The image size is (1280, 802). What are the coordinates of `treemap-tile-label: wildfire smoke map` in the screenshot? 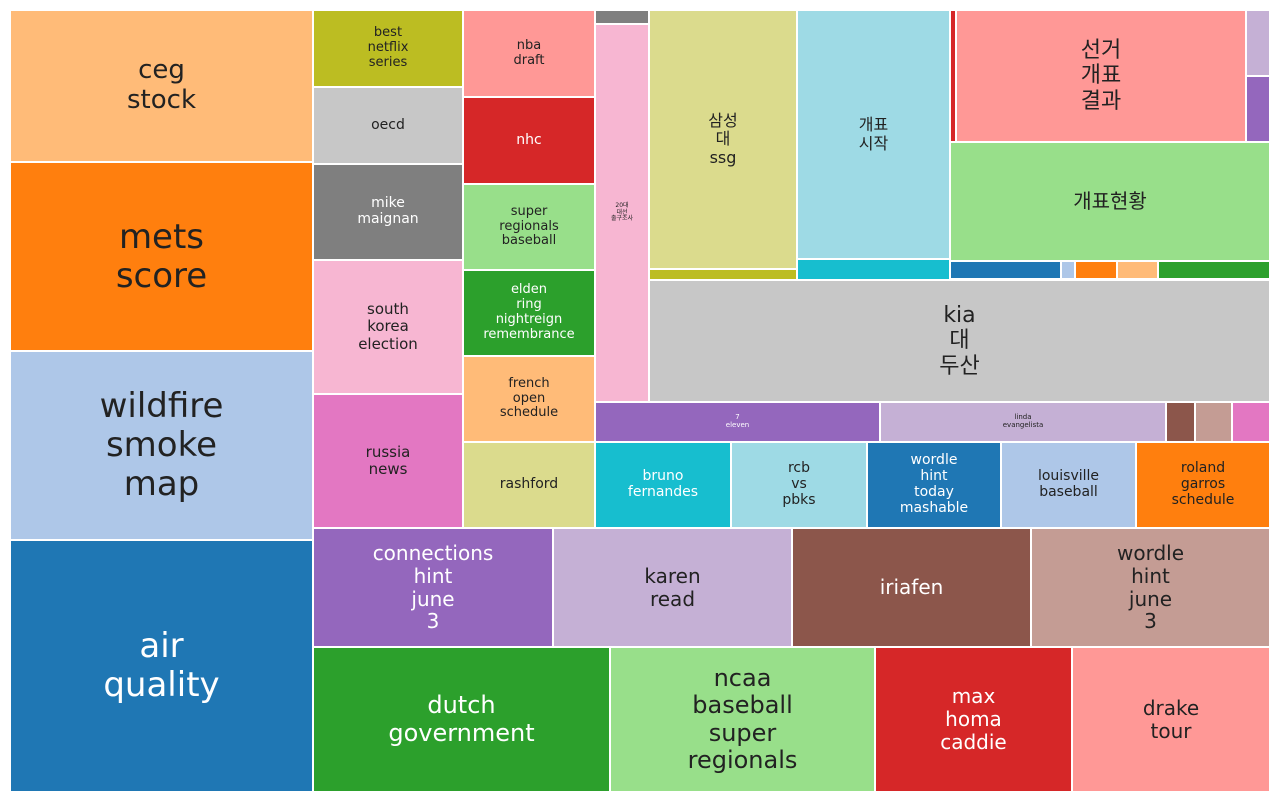 It's located at (161, 445).